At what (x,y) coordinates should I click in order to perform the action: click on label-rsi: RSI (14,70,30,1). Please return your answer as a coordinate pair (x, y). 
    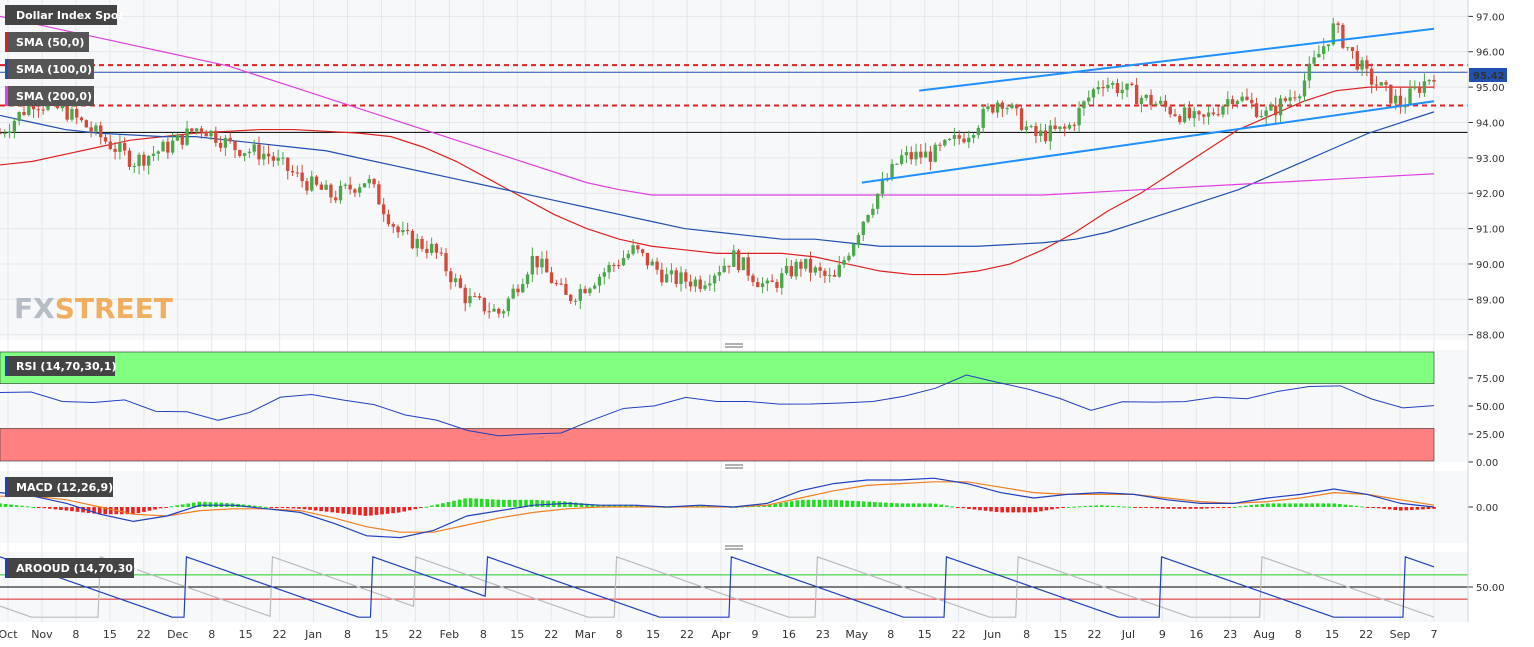
    Looking at the image, I should click on (60, 366).